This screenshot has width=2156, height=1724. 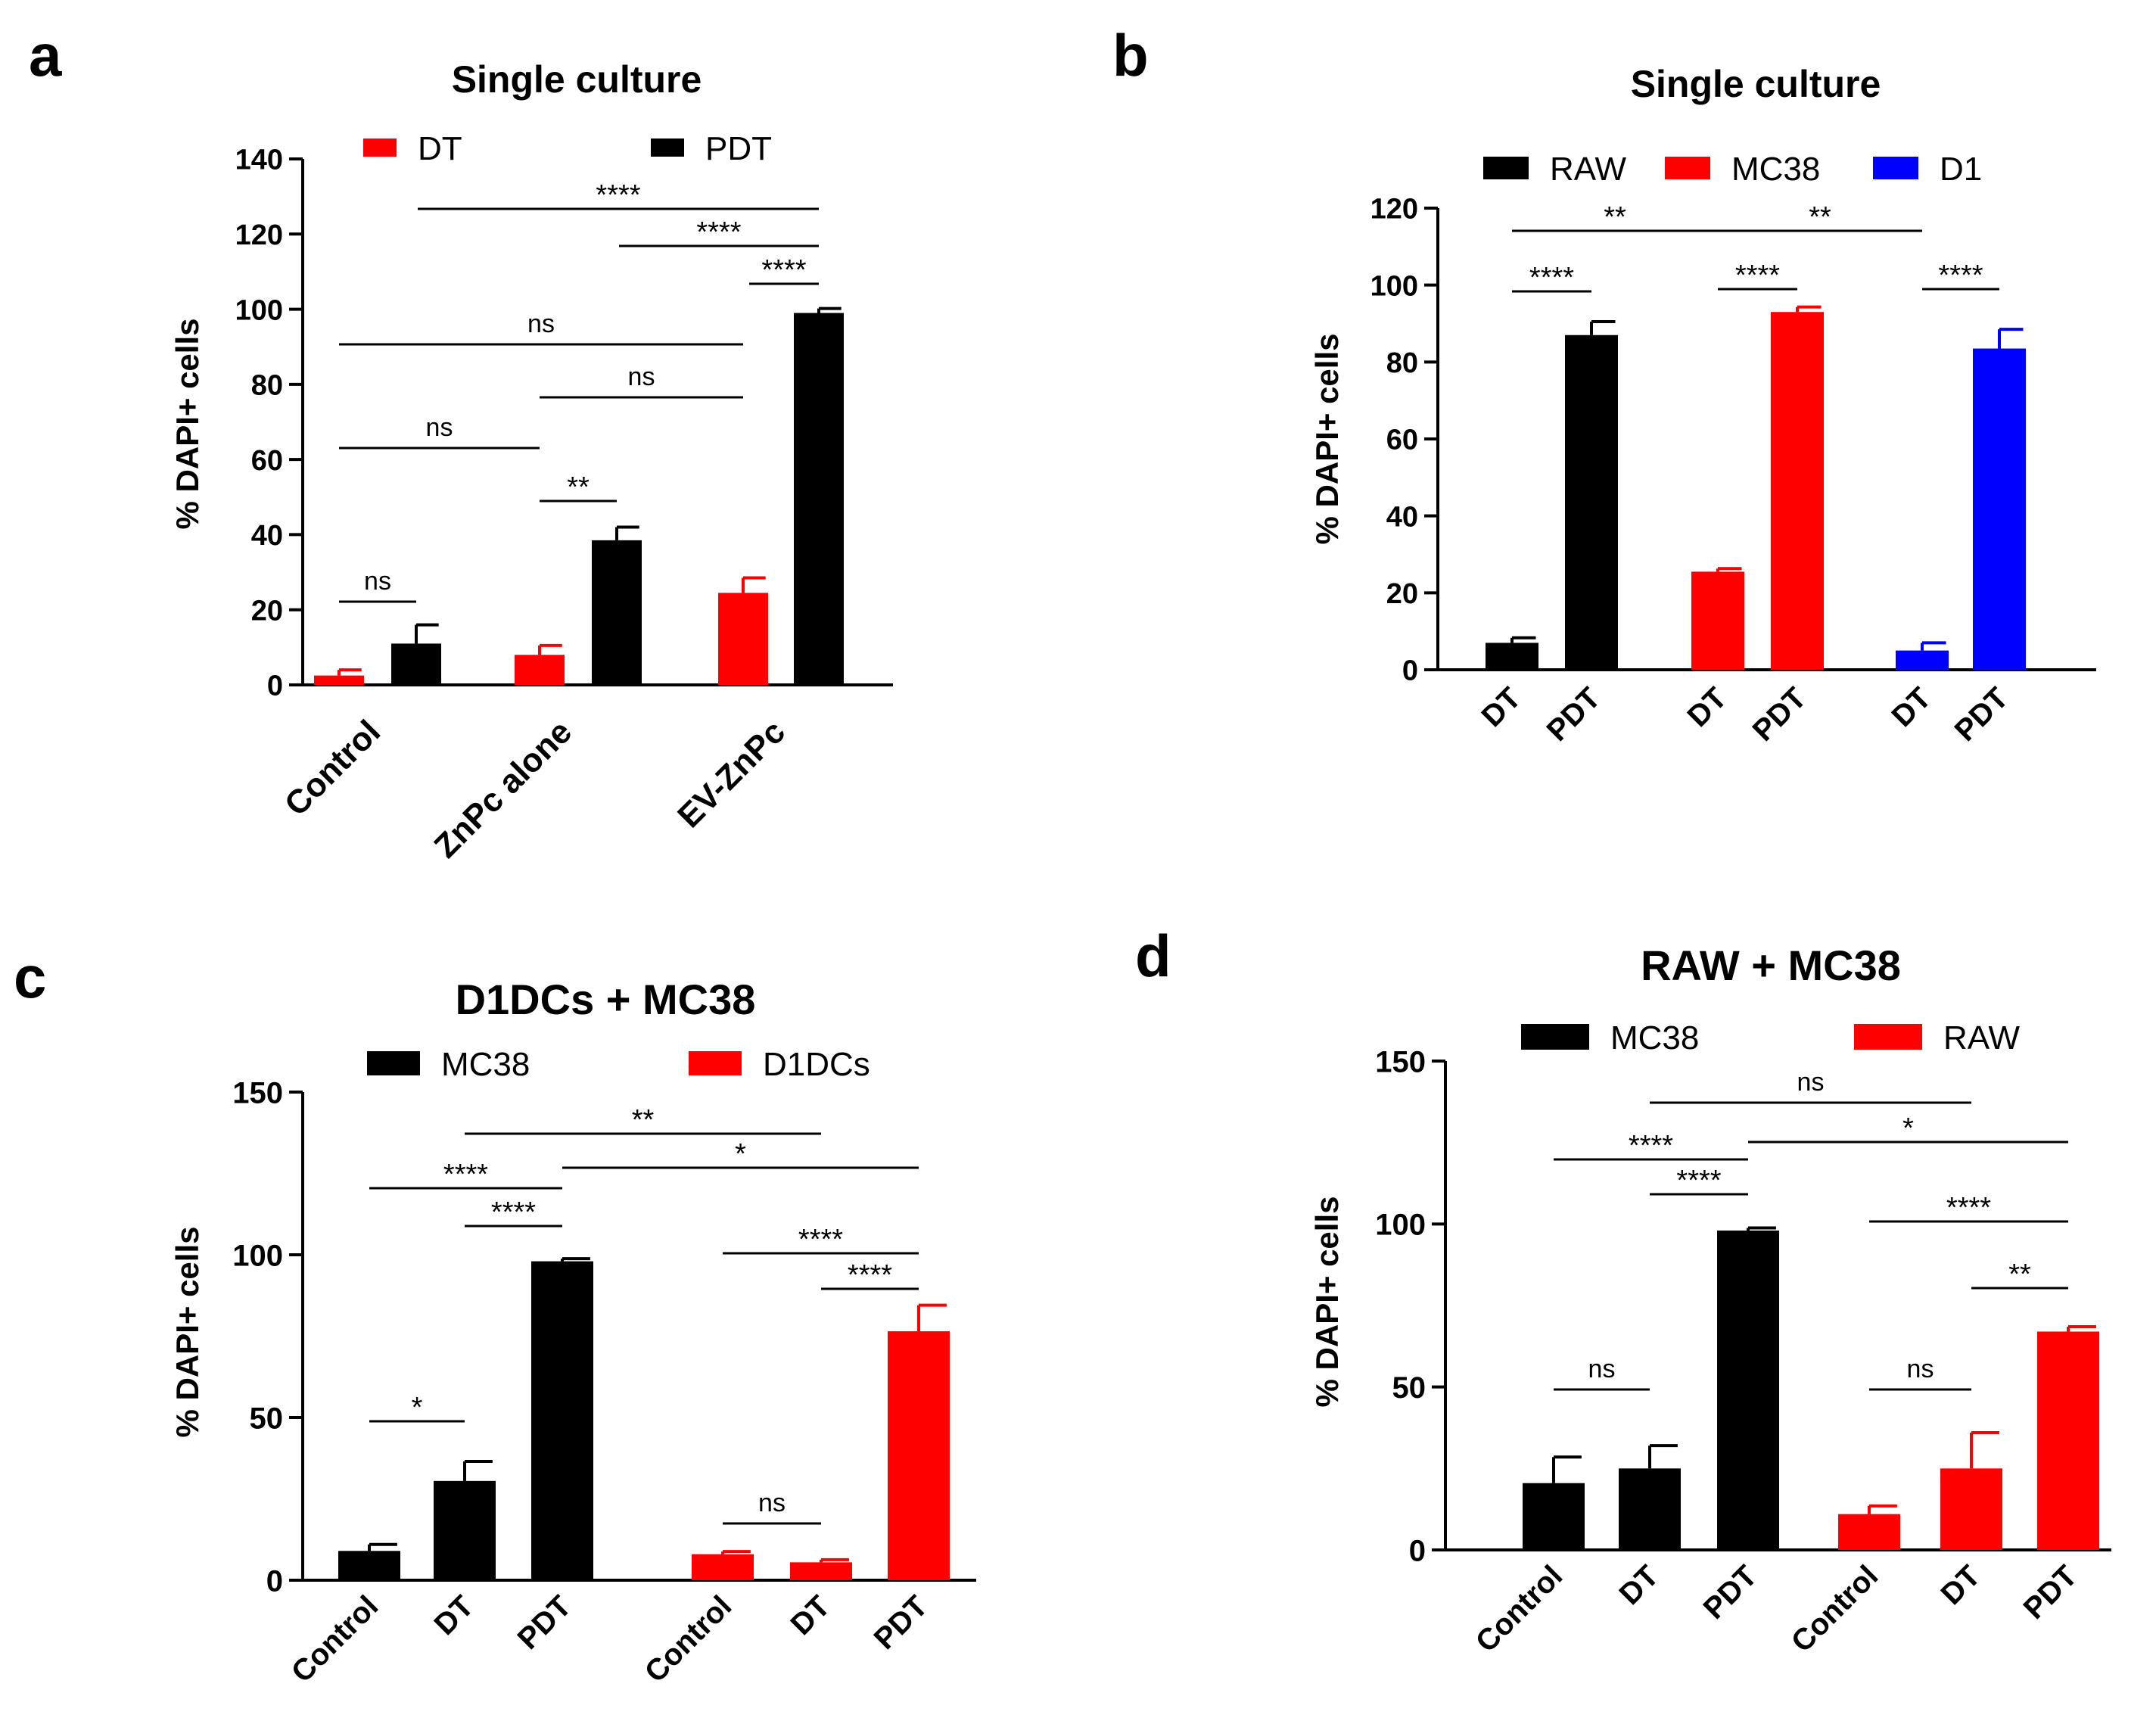 What do you see at coordinates (1961, 169) in the screenshot?
I see `legend-label: D1` at bounding box center [1961, 169].